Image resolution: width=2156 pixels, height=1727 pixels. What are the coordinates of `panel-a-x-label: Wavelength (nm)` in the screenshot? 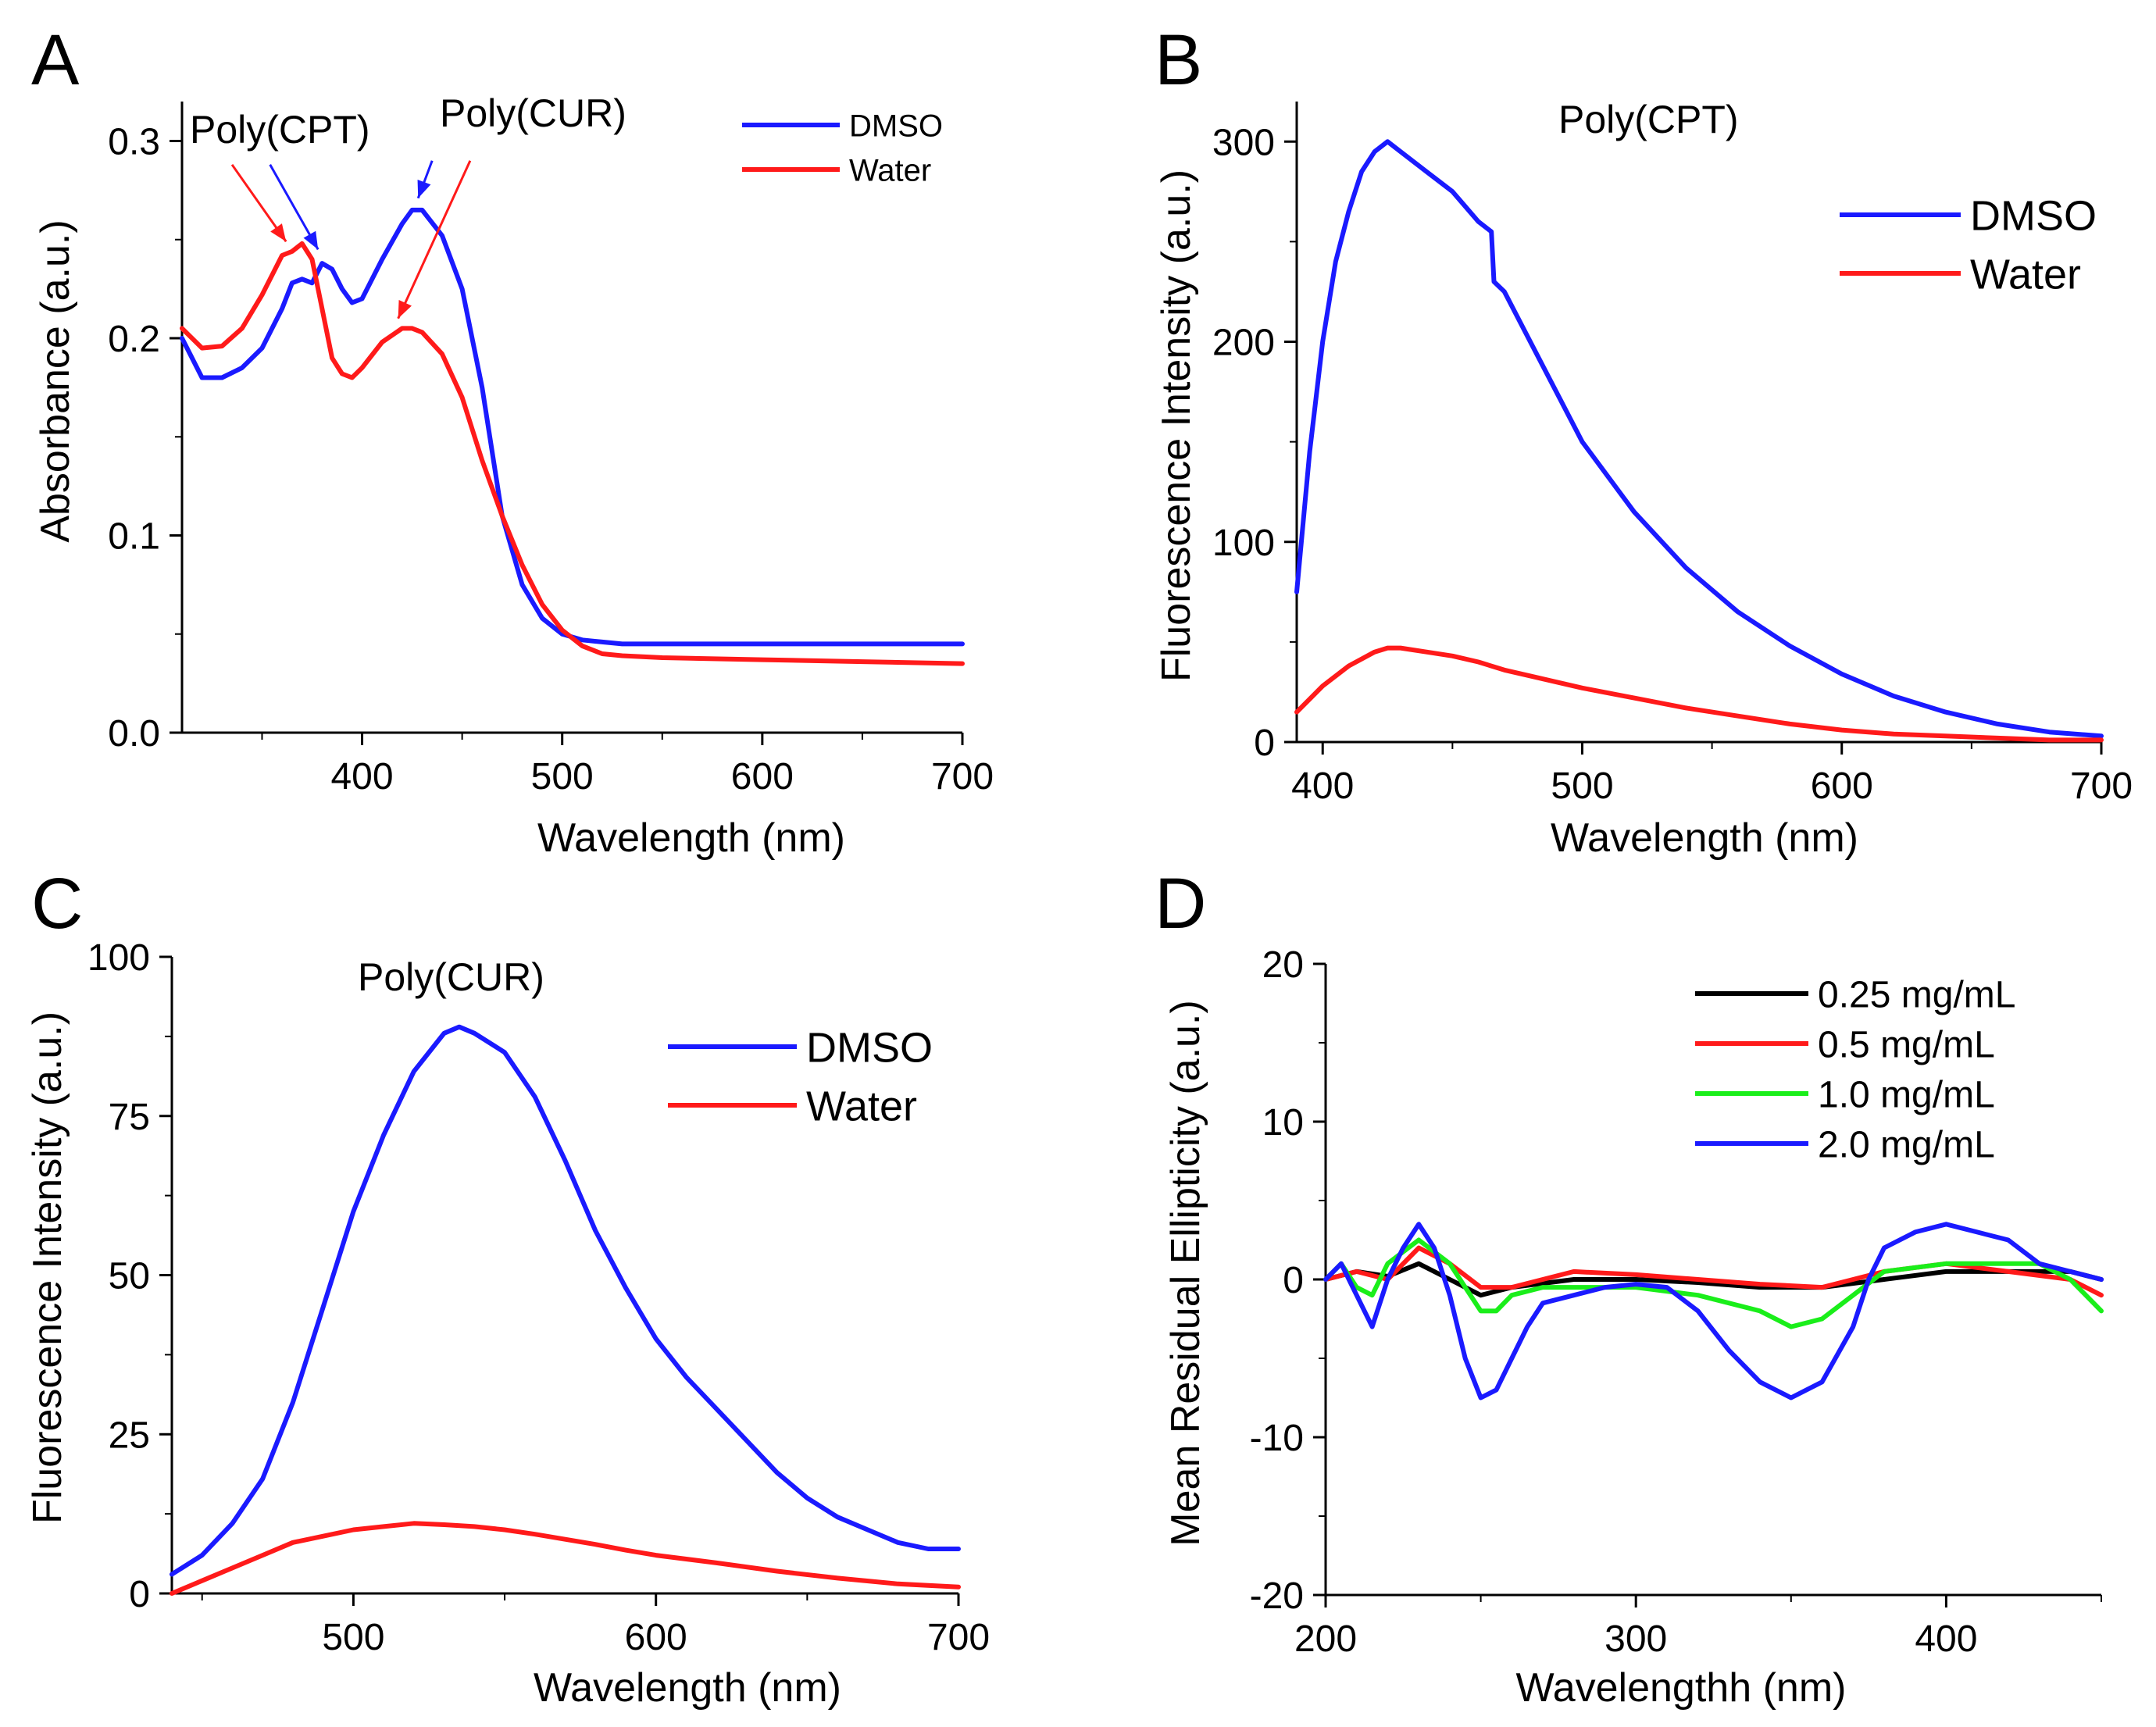 It's located at (691, 838).